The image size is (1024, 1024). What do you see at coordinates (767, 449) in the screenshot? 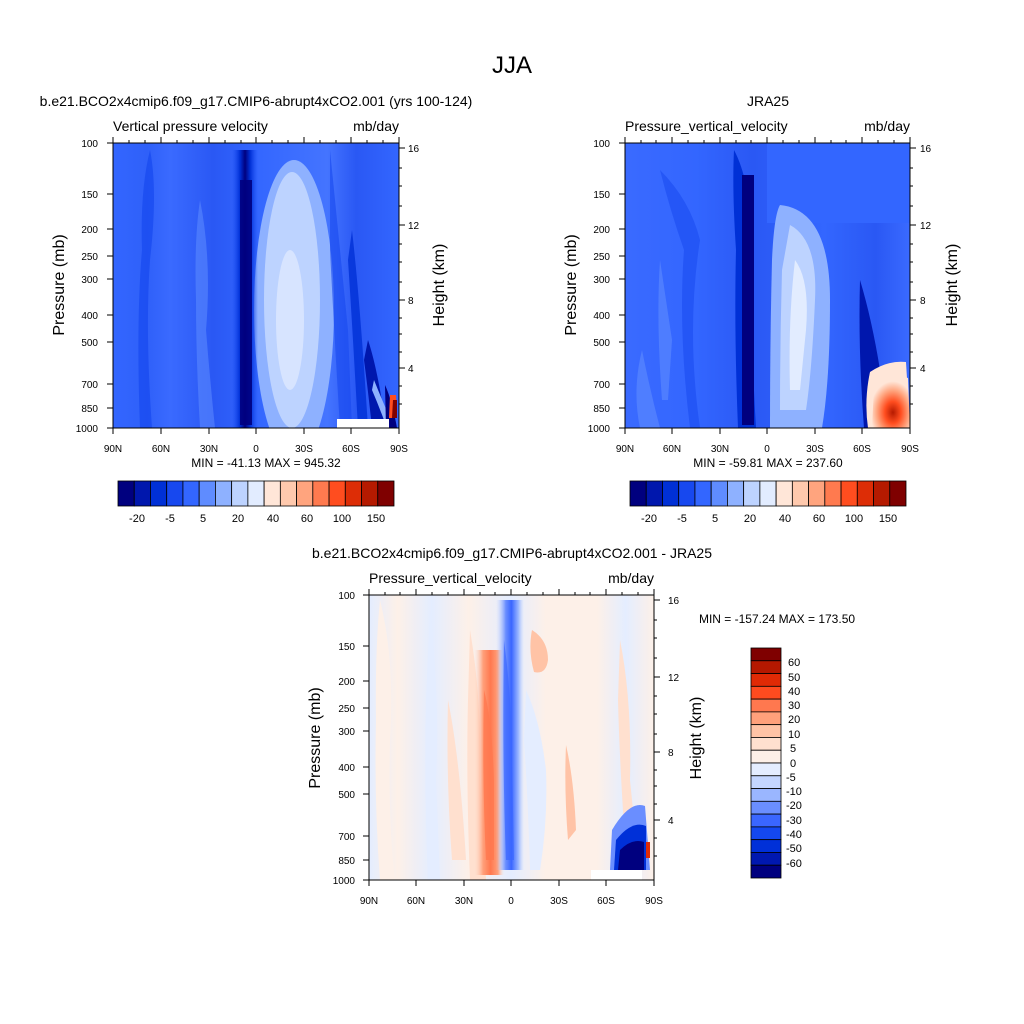
I see `panel-obs-x-ticks: 90N 60N 30N 0 30S 60S 90S` at bounding box center [767, 449].